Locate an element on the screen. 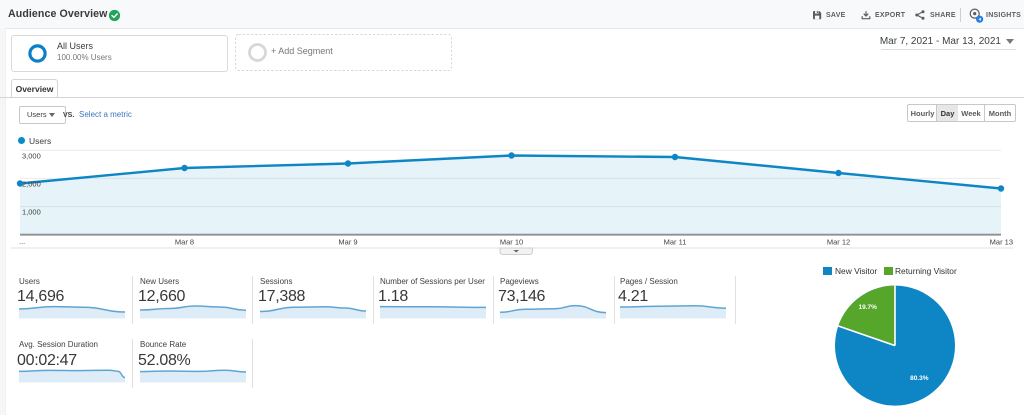  svg-text: 19.7% is located at coordinates (867, 307).